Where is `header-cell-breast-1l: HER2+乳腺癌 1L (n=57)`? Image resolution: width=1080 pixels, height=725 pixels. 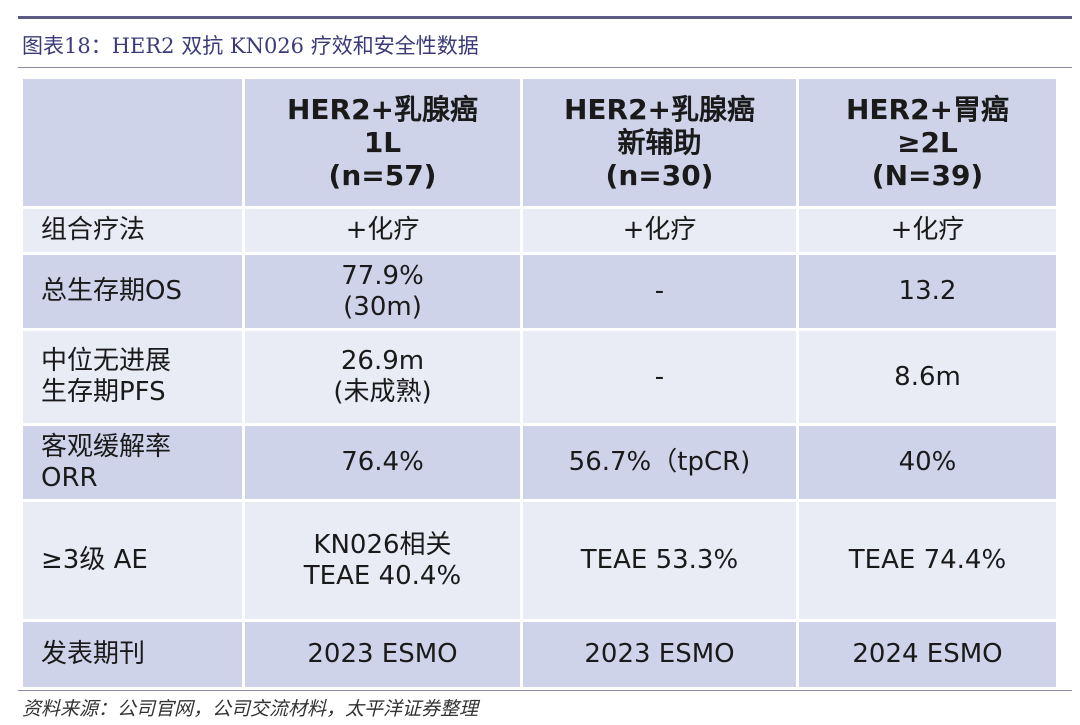
header-cell-breast-1l: HER2+乳腺癌 1L (n=57) is located at coordinates (382, 142).